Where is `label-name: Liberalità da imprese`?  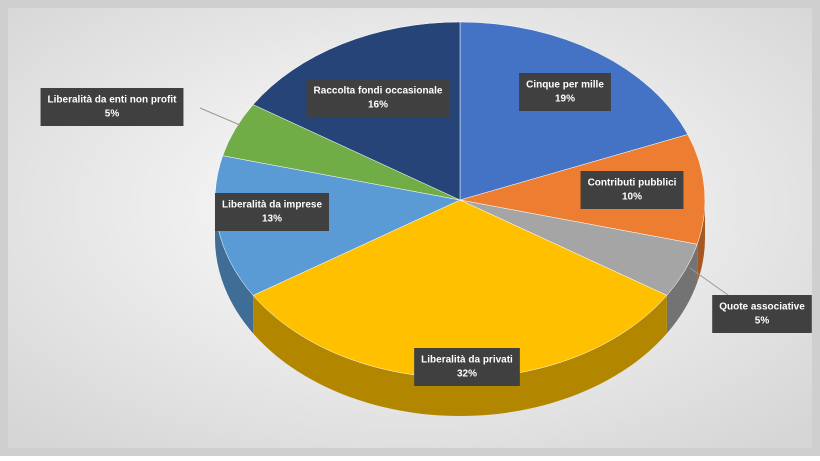 label-name: Liberalità da imprese is located at coordinates (272, 205).